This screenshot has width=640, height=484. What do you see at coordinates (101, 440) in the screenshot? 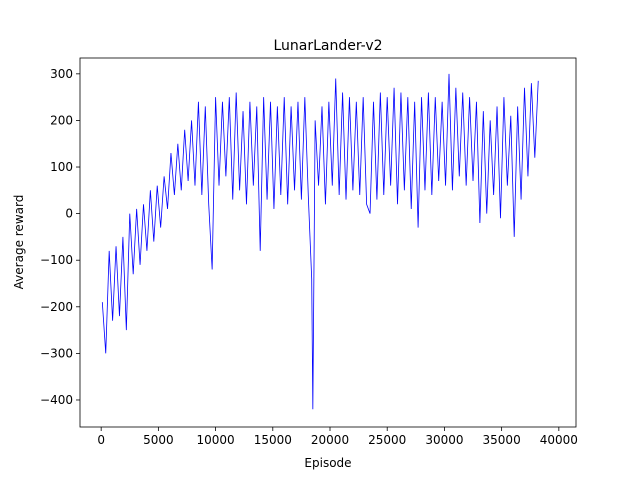
I see `x-tick-label: 0` at bounding box center [101, 440].